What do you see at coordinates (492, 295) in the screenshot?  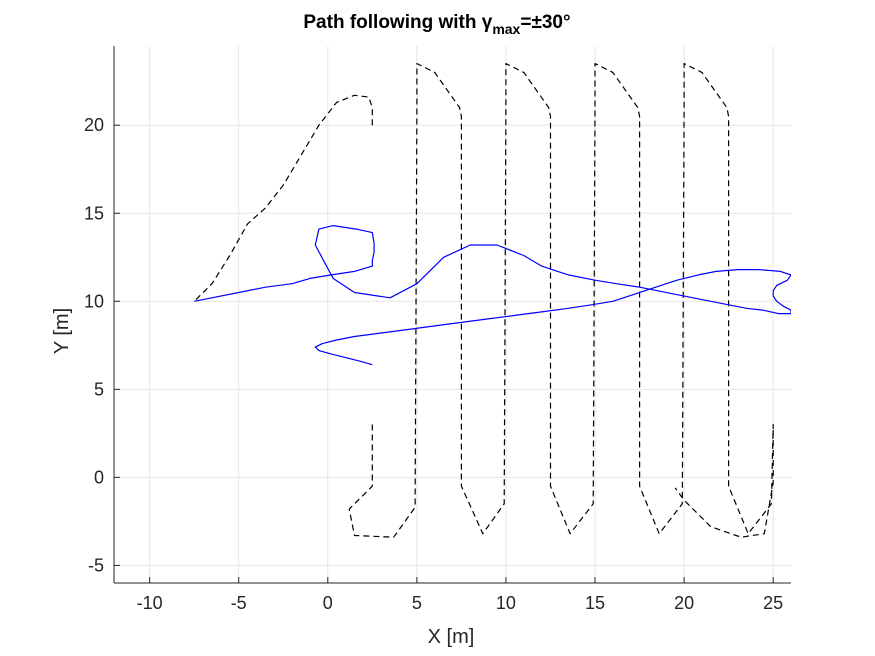 I see `series-1-path-a` at bounding box center [492, 295].